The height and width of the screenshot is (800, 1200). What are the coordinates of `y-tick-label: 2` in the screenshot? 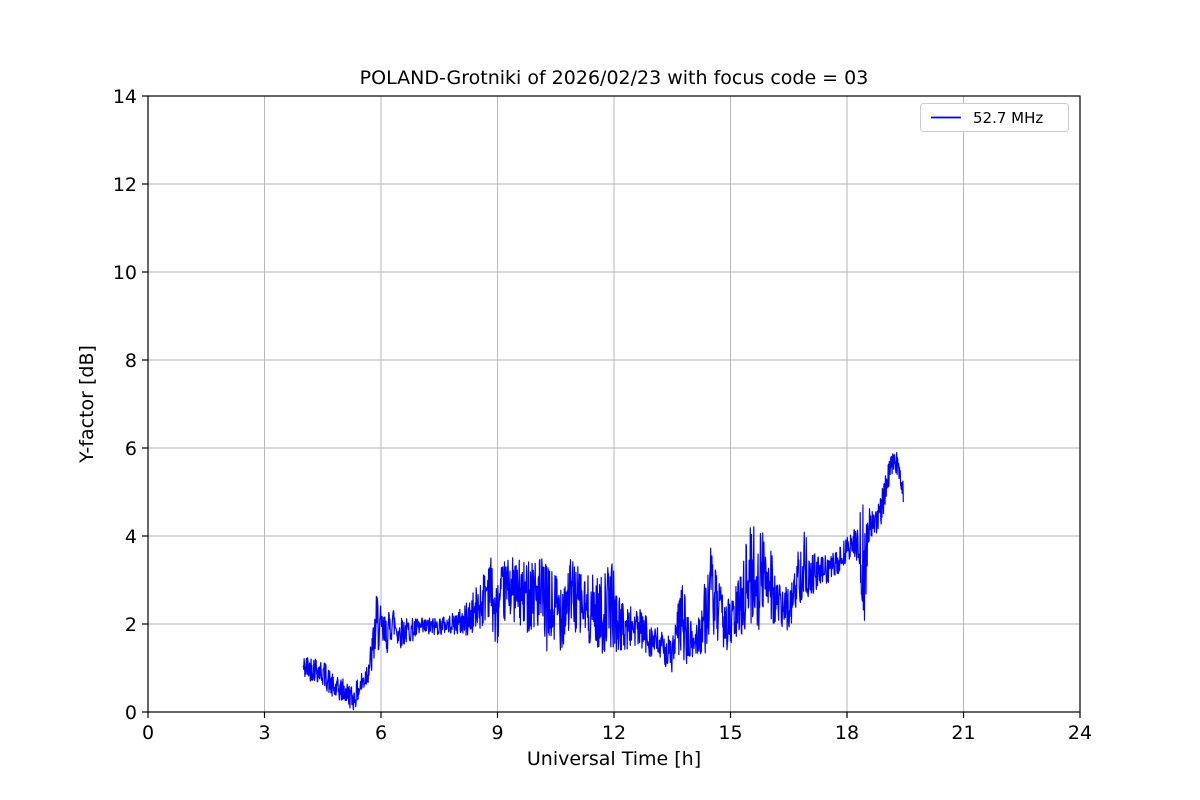 It's located at (131, 625).